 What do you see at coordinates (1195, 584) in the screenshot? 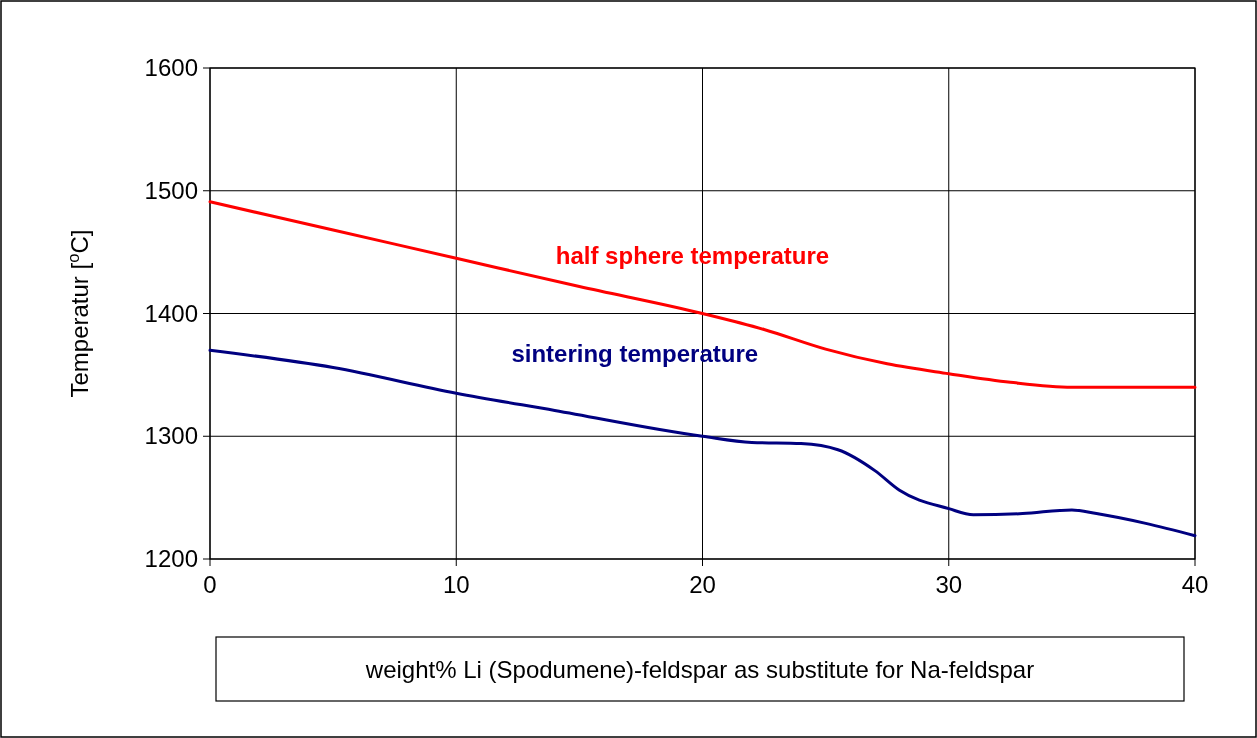
I see `x-tick-label: 40` at bounding box center [1195, 584].